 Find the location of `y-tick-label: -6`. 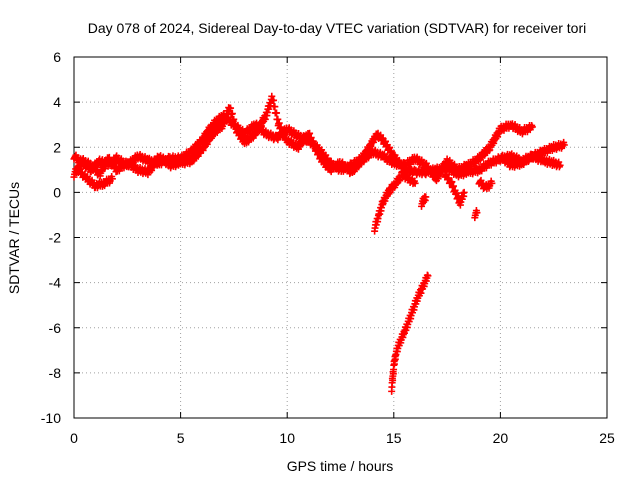

y-tick-label: -6 is located at coordinates (55, 328).